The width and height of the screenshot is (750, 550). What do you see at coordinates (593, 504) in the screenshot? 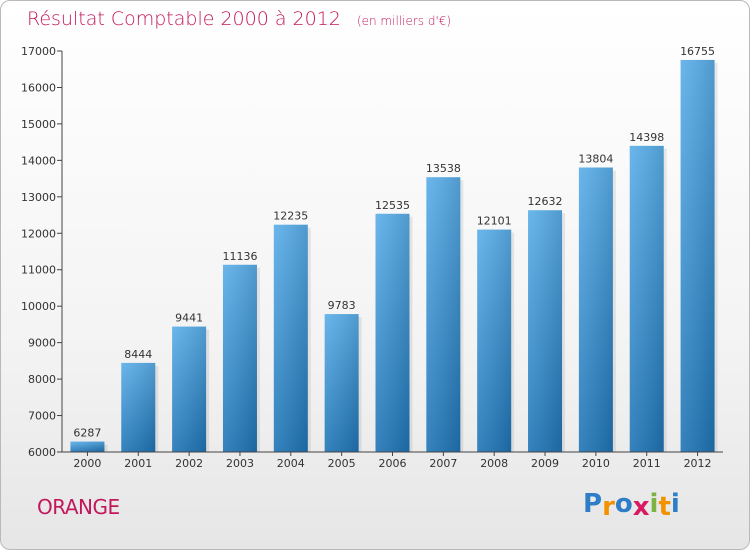
I see `logo-letter: P` at bounding box center [593, 504].